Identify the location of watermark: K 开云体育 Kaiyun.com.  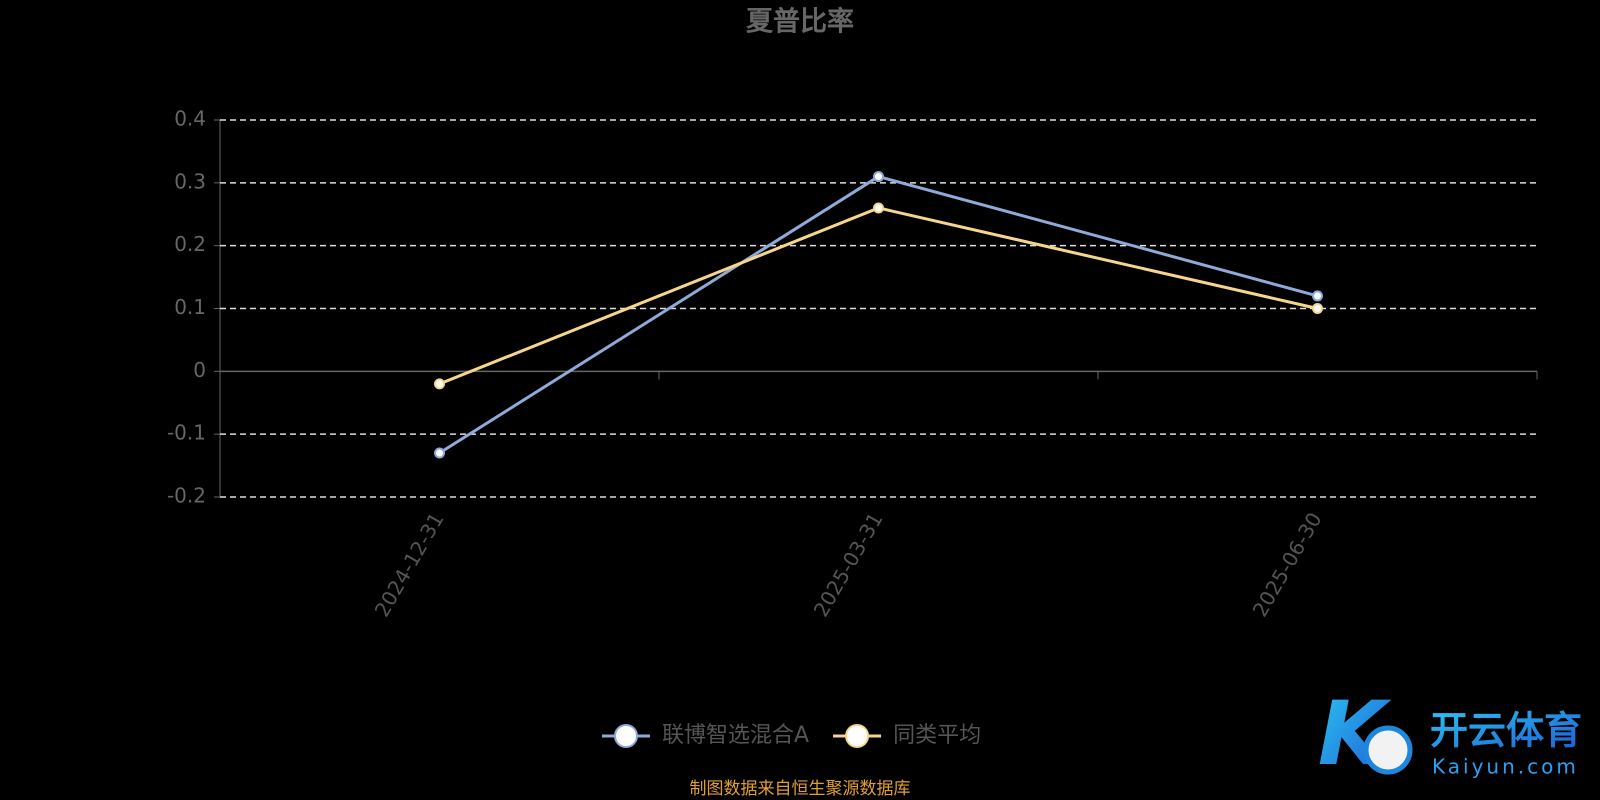
(1450, 733).